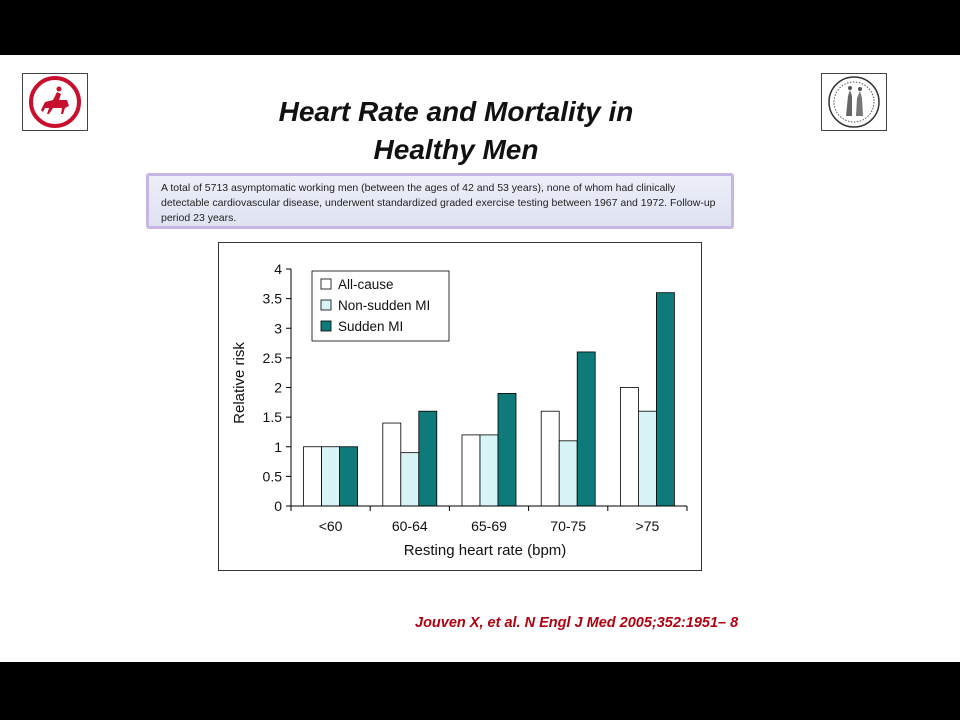 This screenshot has width=960, height=720. I want to click on legend-box, so click(380, 306).